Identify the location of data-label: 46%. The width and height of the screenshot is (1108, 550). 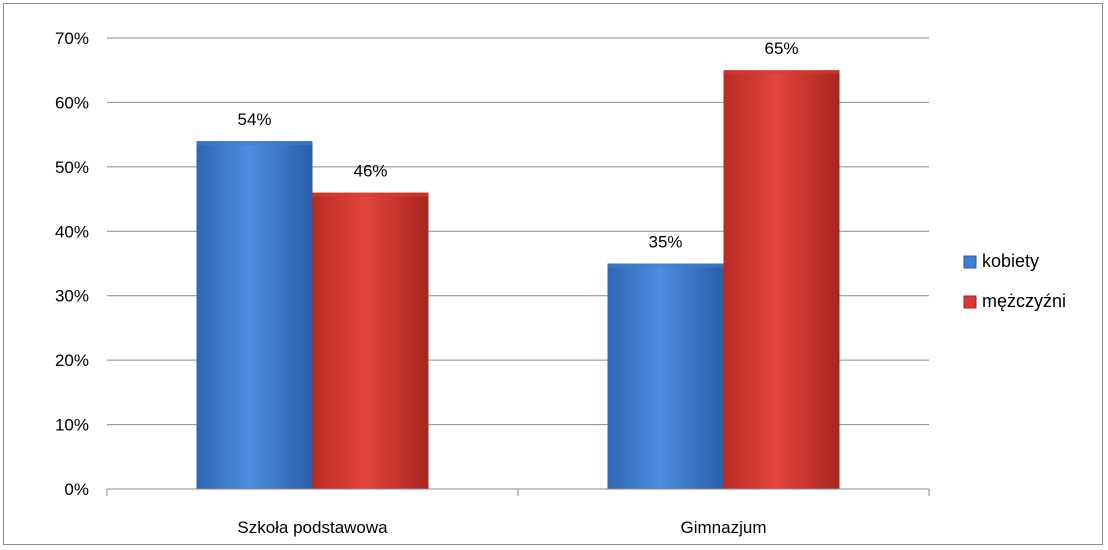
(370, 171).